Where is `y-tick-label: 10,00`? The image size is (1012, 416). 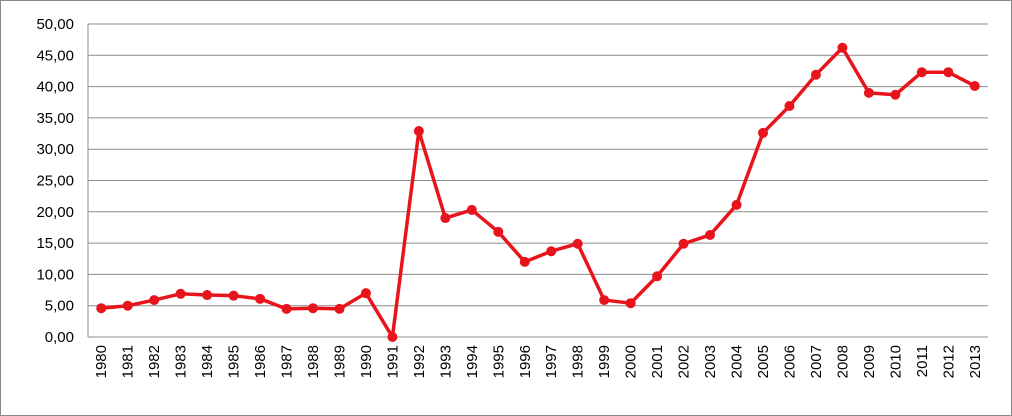 y-tick-label: 10,00 is located at coordinates (55, 274).